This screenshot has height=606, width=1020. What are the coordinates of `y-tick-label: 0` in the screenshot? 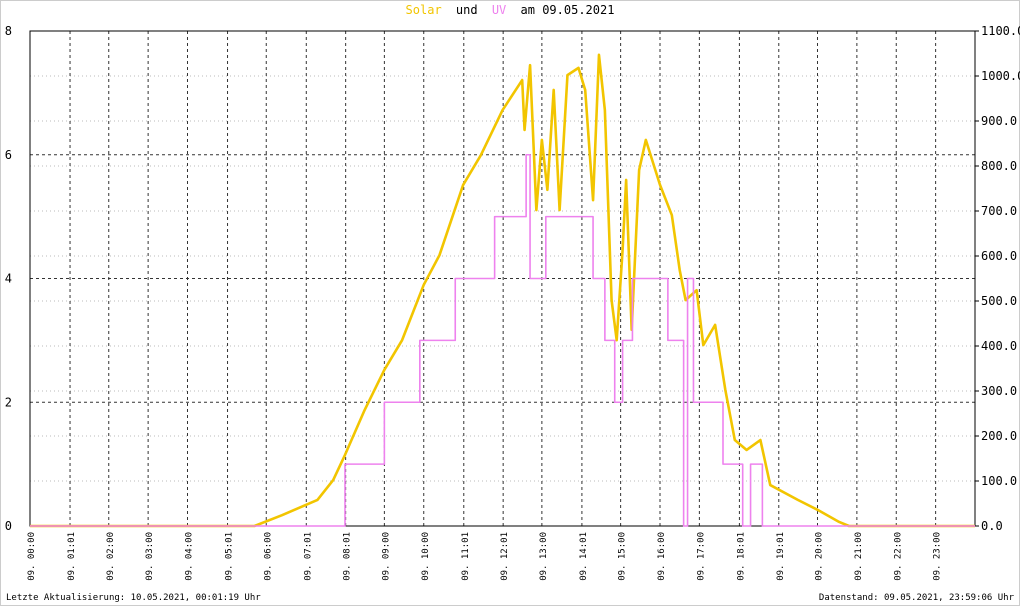 It's located at (8, 526).